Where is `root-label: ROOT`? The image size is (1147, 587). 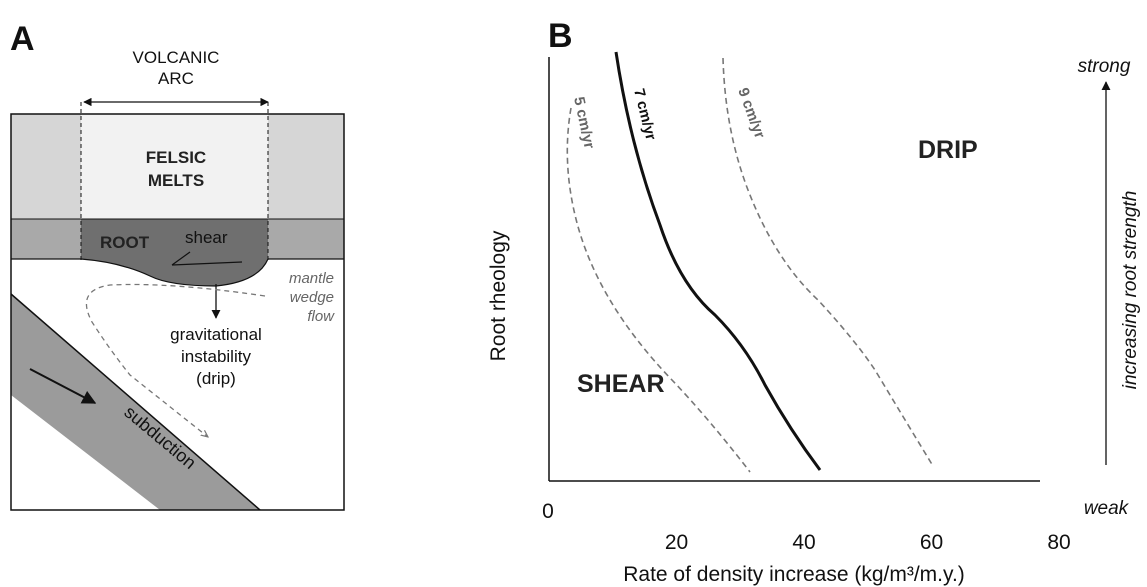
root-label: ROOT is located at coordinates (125, 242).